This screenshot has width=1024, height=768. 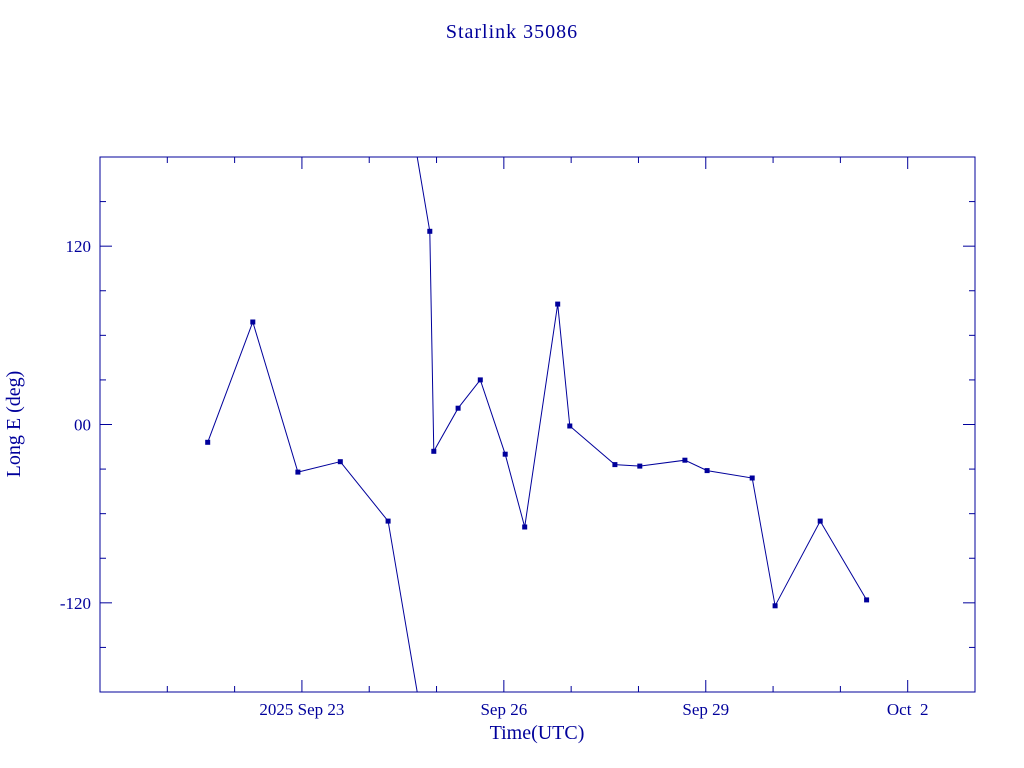 I want to click on x-tick-label: Oct 2, so click(x=908, y=709).